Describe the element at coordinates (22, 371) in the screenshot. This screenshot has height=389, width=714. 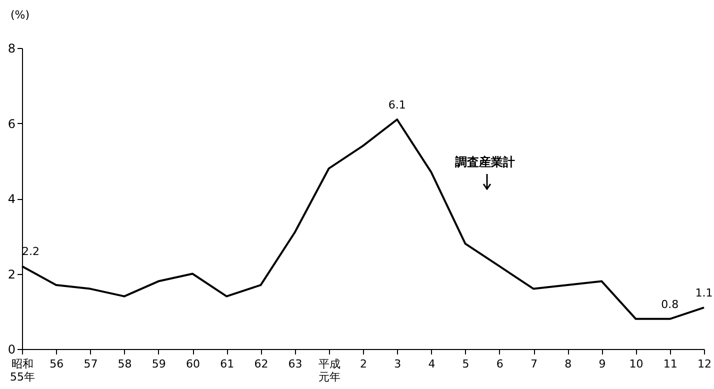
I see `x-tick-label: 昭和55年` at that location.